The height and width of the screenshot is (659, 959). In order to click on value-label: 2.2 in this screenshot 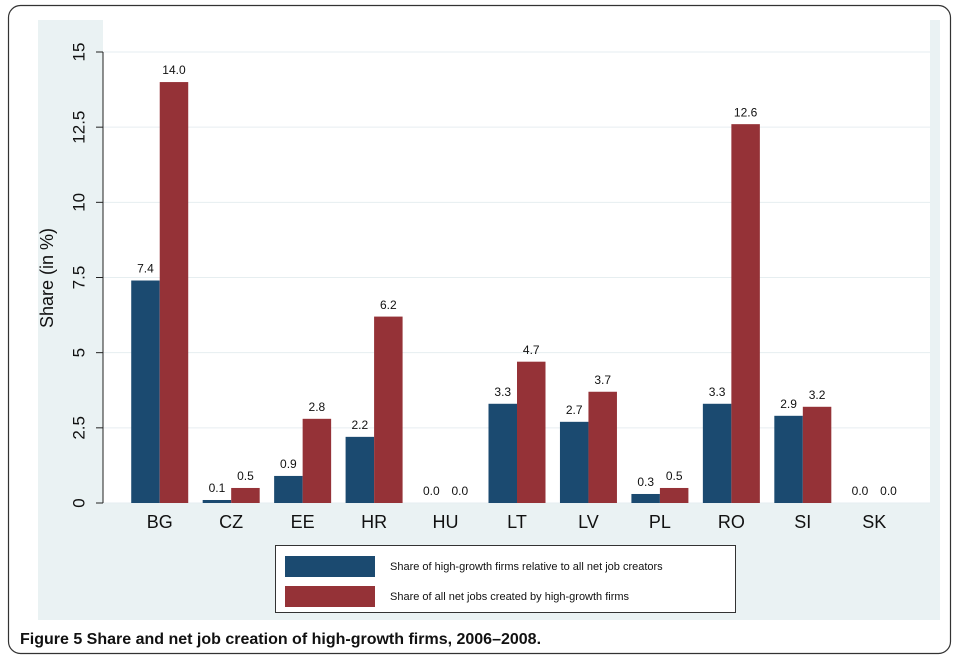, I will do `click(359, 425)`.